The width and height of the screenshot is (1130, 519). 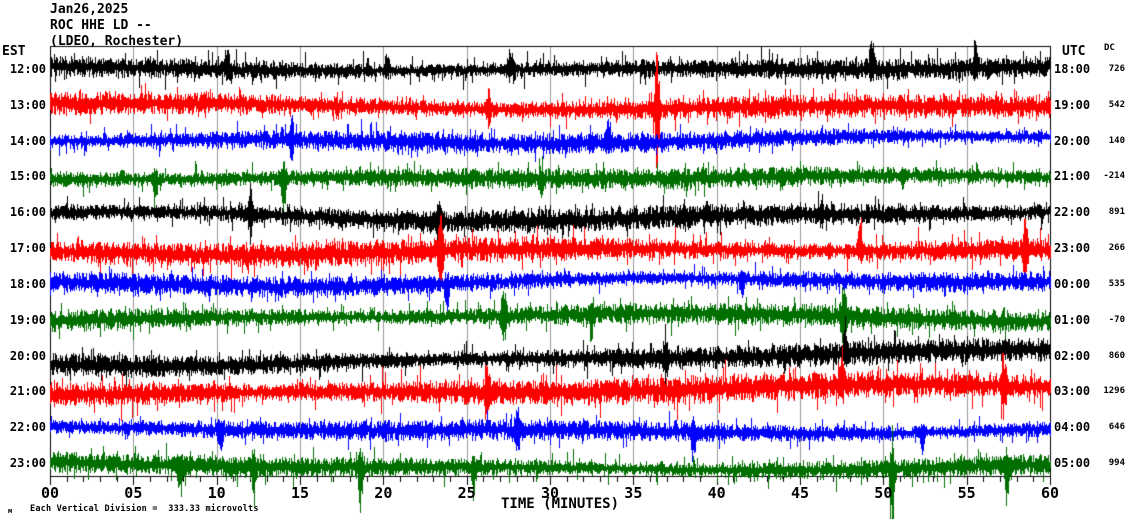 What do you see at coordinates (1116, 356) in the screenshot?
I see `dc-offset-value: 860` at bounding box center [1116, 356].